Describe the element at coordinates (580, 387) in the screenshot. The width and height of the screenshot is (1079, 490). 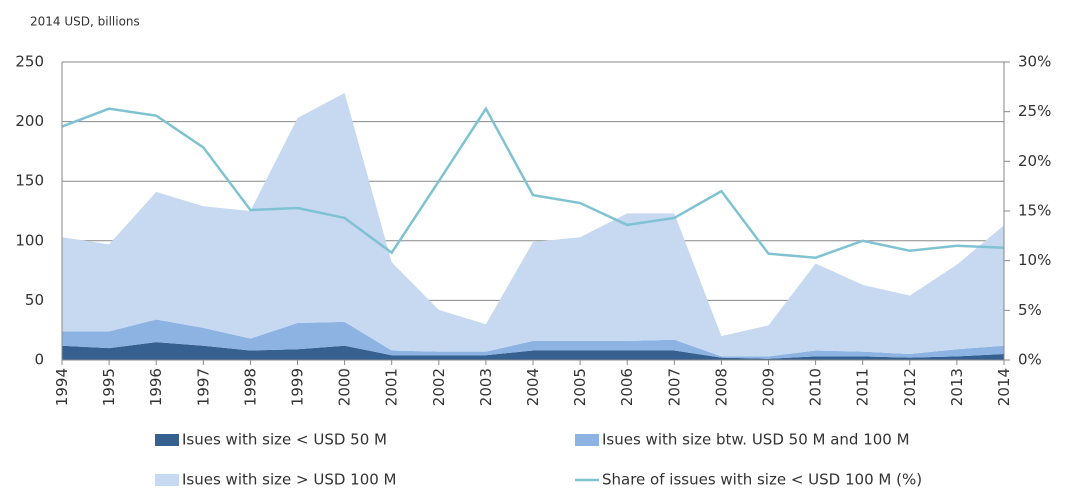
I see `x-tick-label: 2005` at that location.